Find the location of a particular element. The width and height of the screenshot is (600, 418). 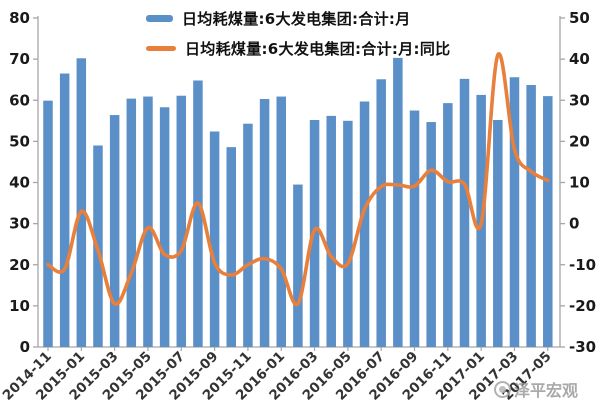

left-axis-tick-label: 60 is located at coordinates (19, 100).